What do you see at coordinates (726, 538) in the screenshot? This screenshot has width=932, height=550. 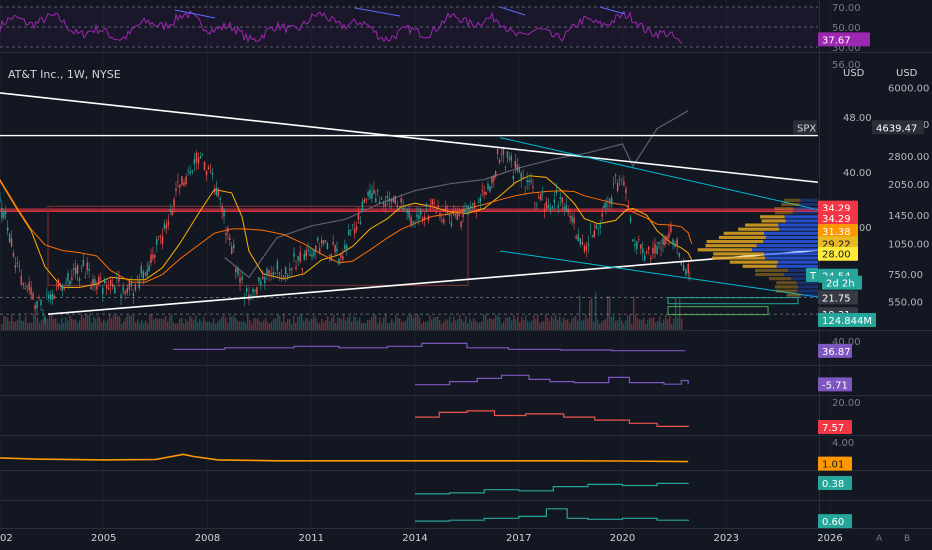 I see `x-tick-label: 2023` at bounding box center [726, 538].